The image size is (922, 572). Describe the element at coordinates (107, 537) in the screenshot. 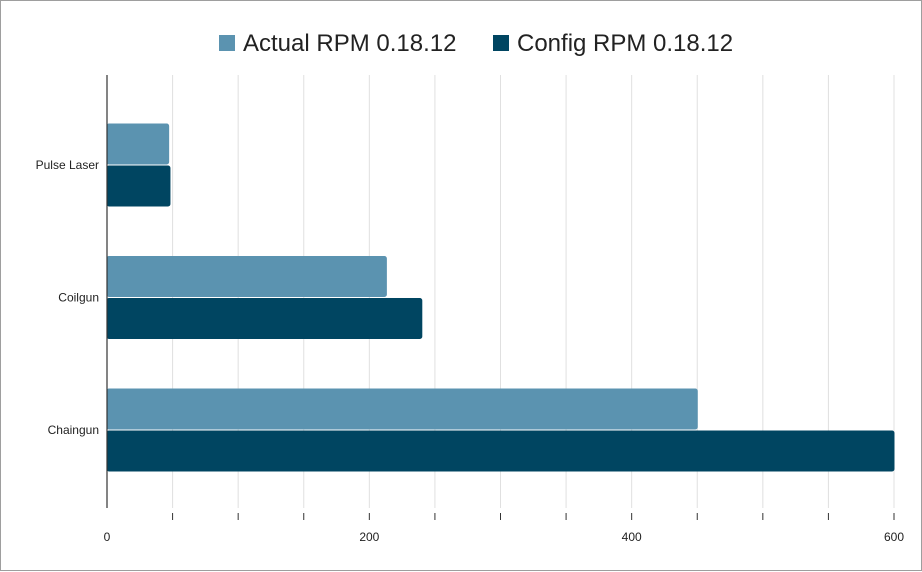

I see `x-tick-label: 0` at that location.